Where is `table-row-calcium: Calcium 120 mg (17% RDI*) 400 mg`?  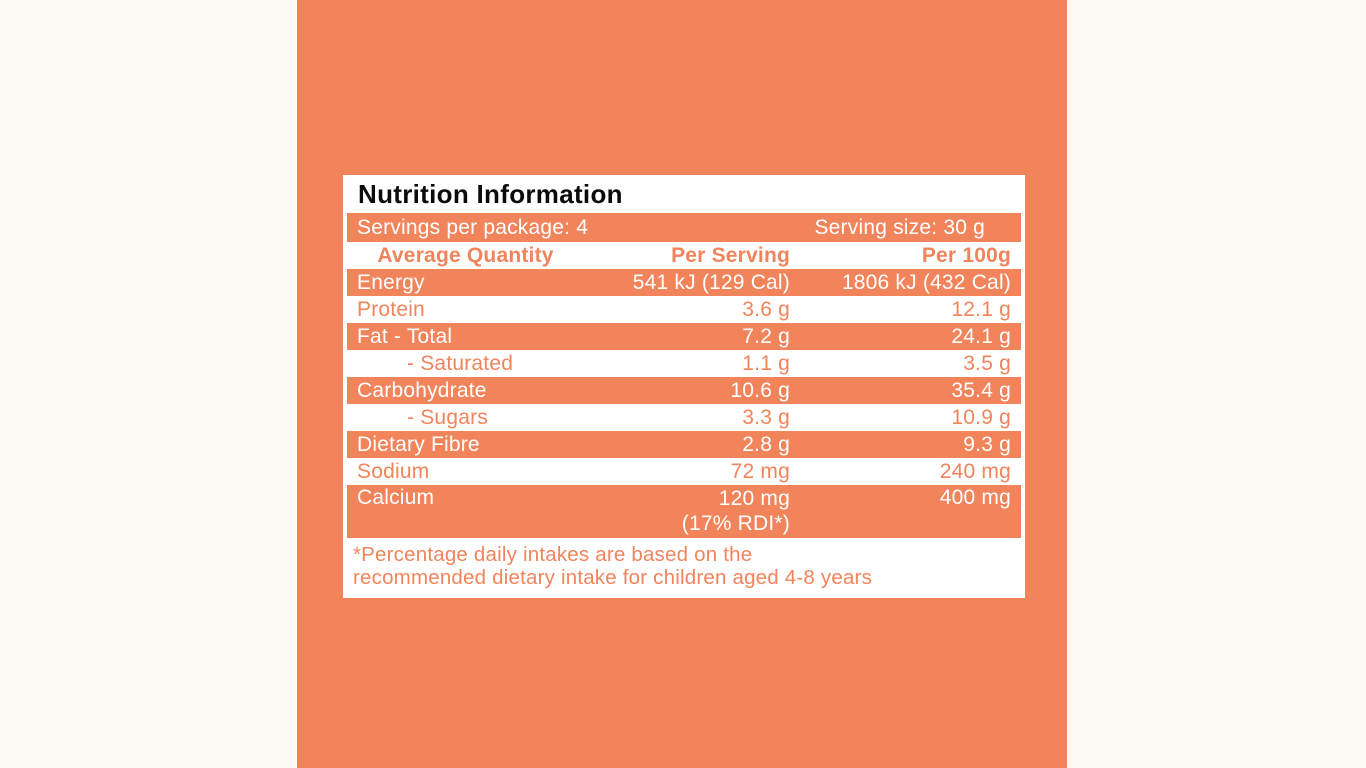 table-row-calcium: Calcium 120 mg (17% RDI*) 400 mg is located at coordinates (684, 511).